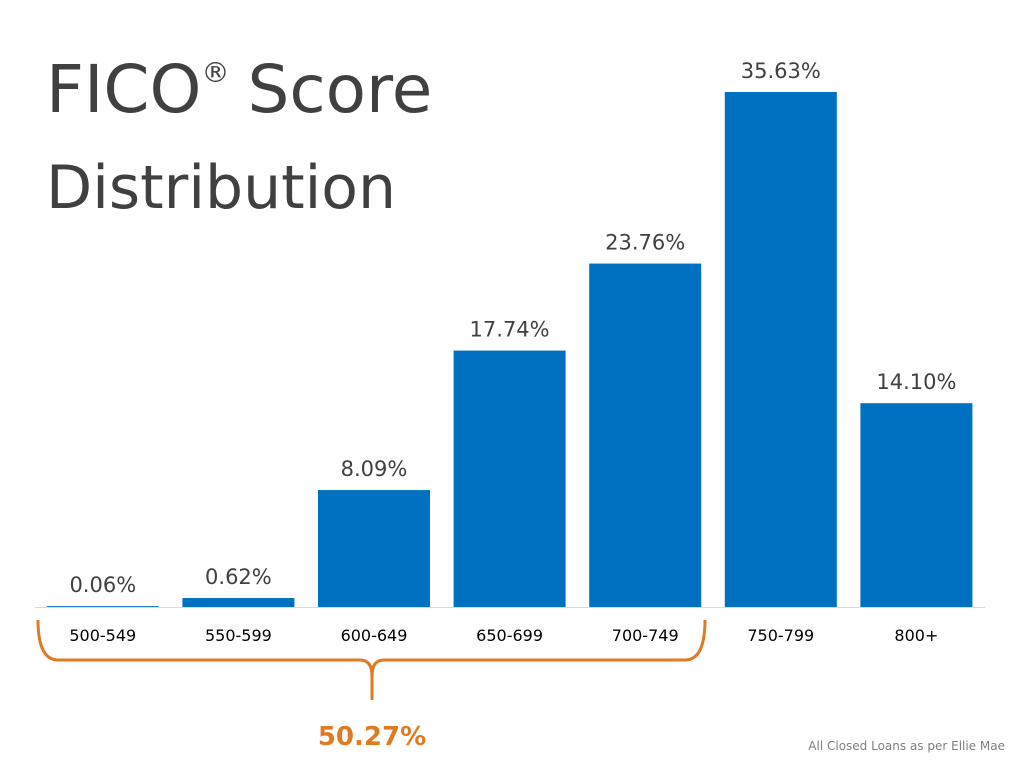 The width and height of the screenshot is (1024, 768). What do you see at coordinates (123, 89) in the screenshot?
I see `title-part: FICO` at bounding box center [123, 89].